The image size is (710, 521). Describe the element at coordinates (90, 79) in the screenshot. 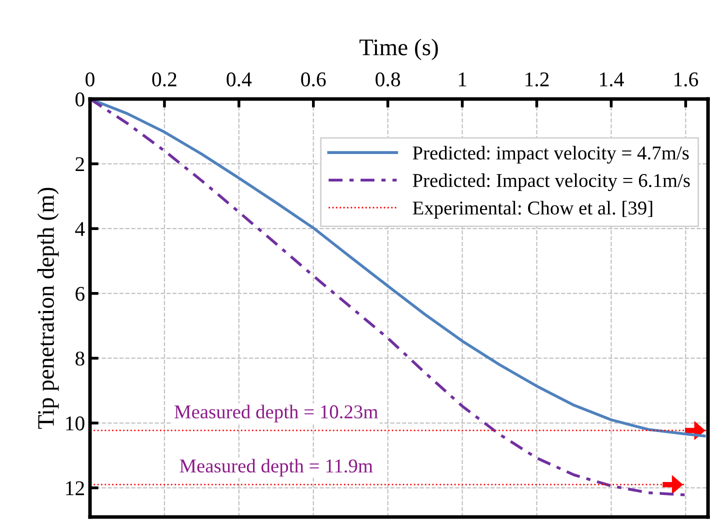

I see `x-tick-label: 0` at that location.